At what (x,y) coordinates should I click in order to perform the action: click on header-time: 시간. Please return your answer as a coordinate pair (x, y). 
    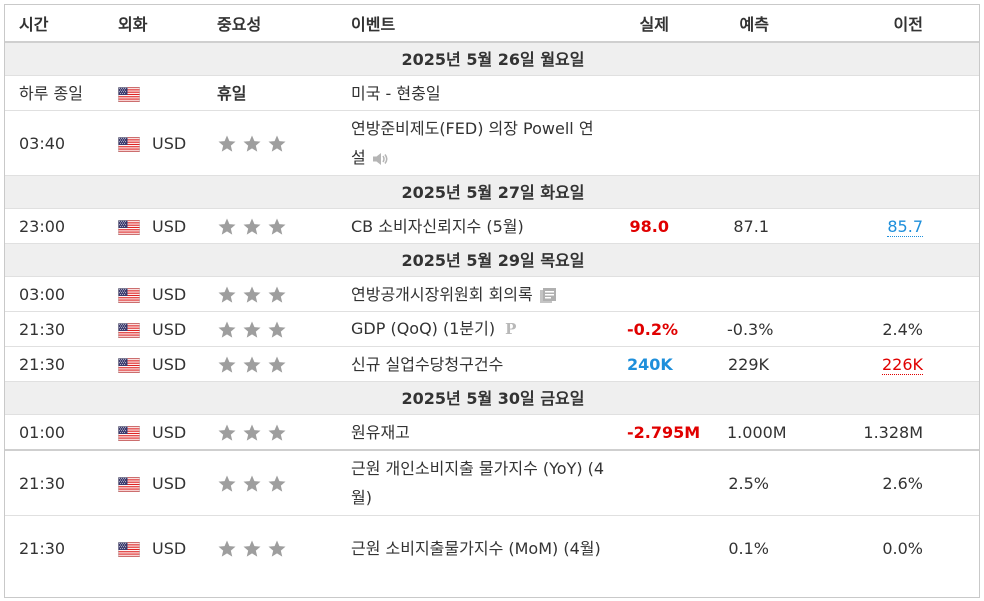
    Looking at the image, I should click on (54, 24).